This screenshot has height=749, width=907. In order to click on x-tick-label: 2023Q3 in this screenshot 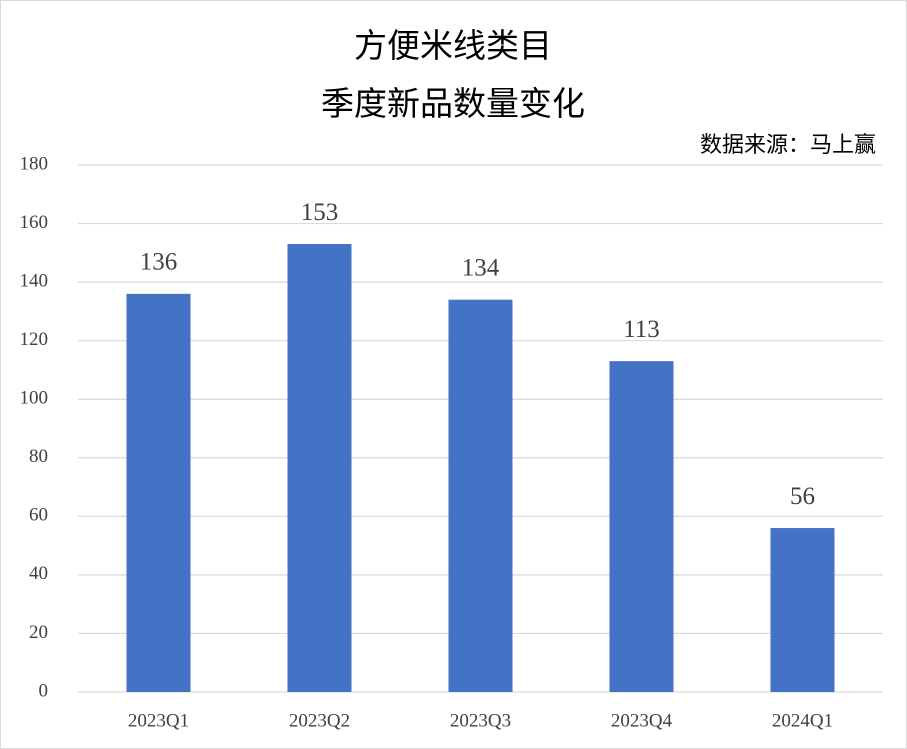, I will do `click(480, 720)`.